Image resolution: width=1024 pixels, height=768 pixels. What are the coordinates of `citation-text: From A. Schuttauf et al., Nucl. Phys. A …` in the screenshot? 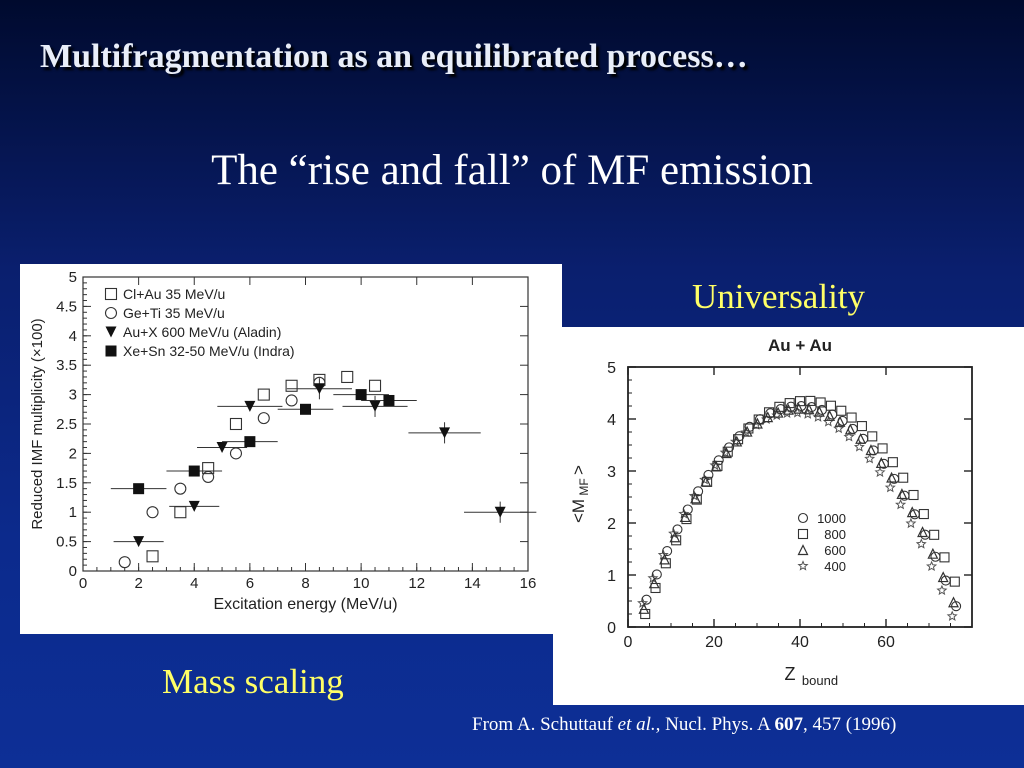 It's located at (684, 725).